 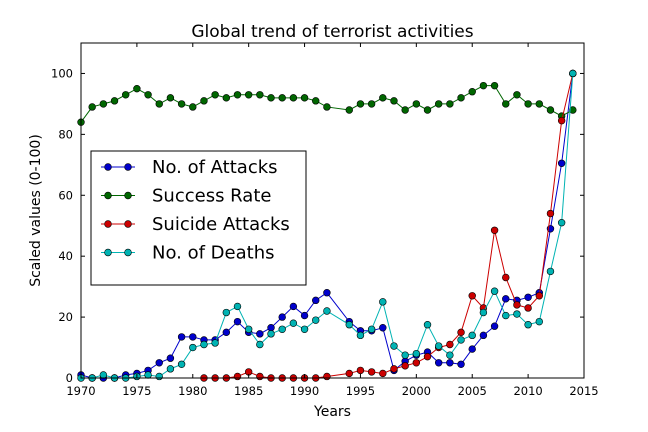 What do you see at coordinates (213, 253) in the screenshot?
I see `legend-label: No. of Deaths` at bounding box center [213, 253].